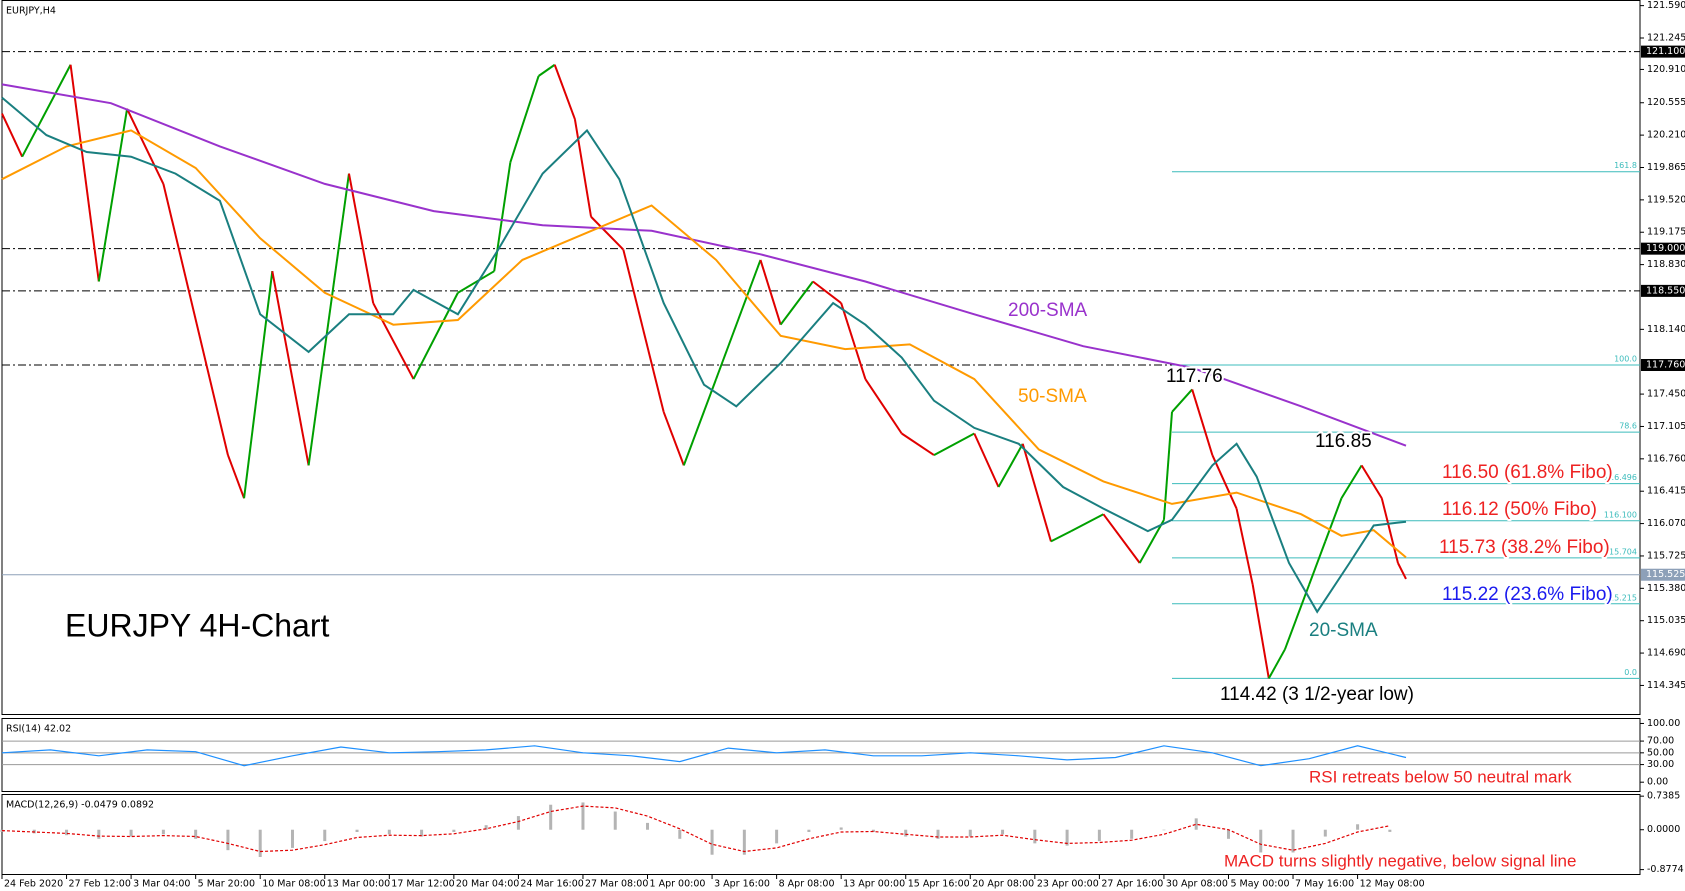 The image size is (1685, 891). What do you see at coordinates (1317, 694) in the screenshot?
I see `annotation: 114.42 (3 1/2-year low)` at bounding box center [1317, 694].